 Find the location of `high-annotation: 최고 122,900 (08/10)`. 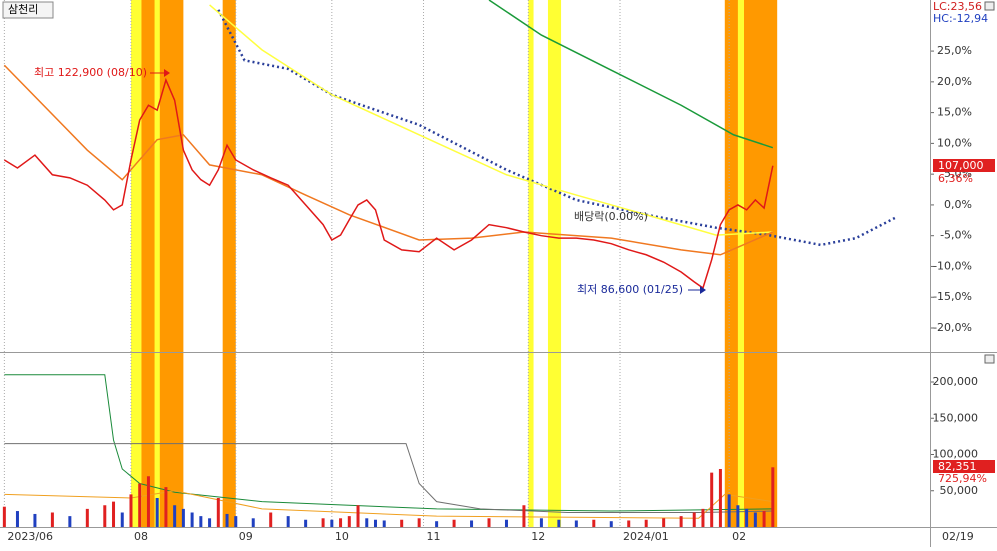

high-annotation: 최고 122,900 (08/10) is located at coordinates (90, 72).